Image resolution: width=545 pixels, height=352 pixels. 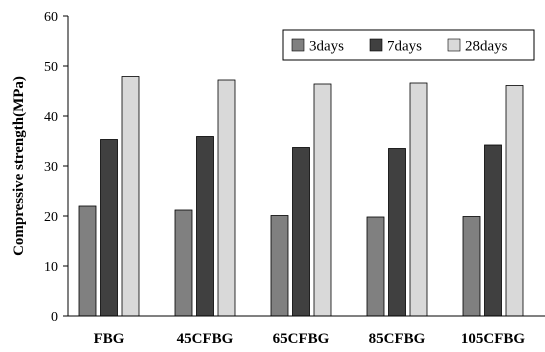 I want to click on bar-3days-105CFBG, so click(x=471, y=266).